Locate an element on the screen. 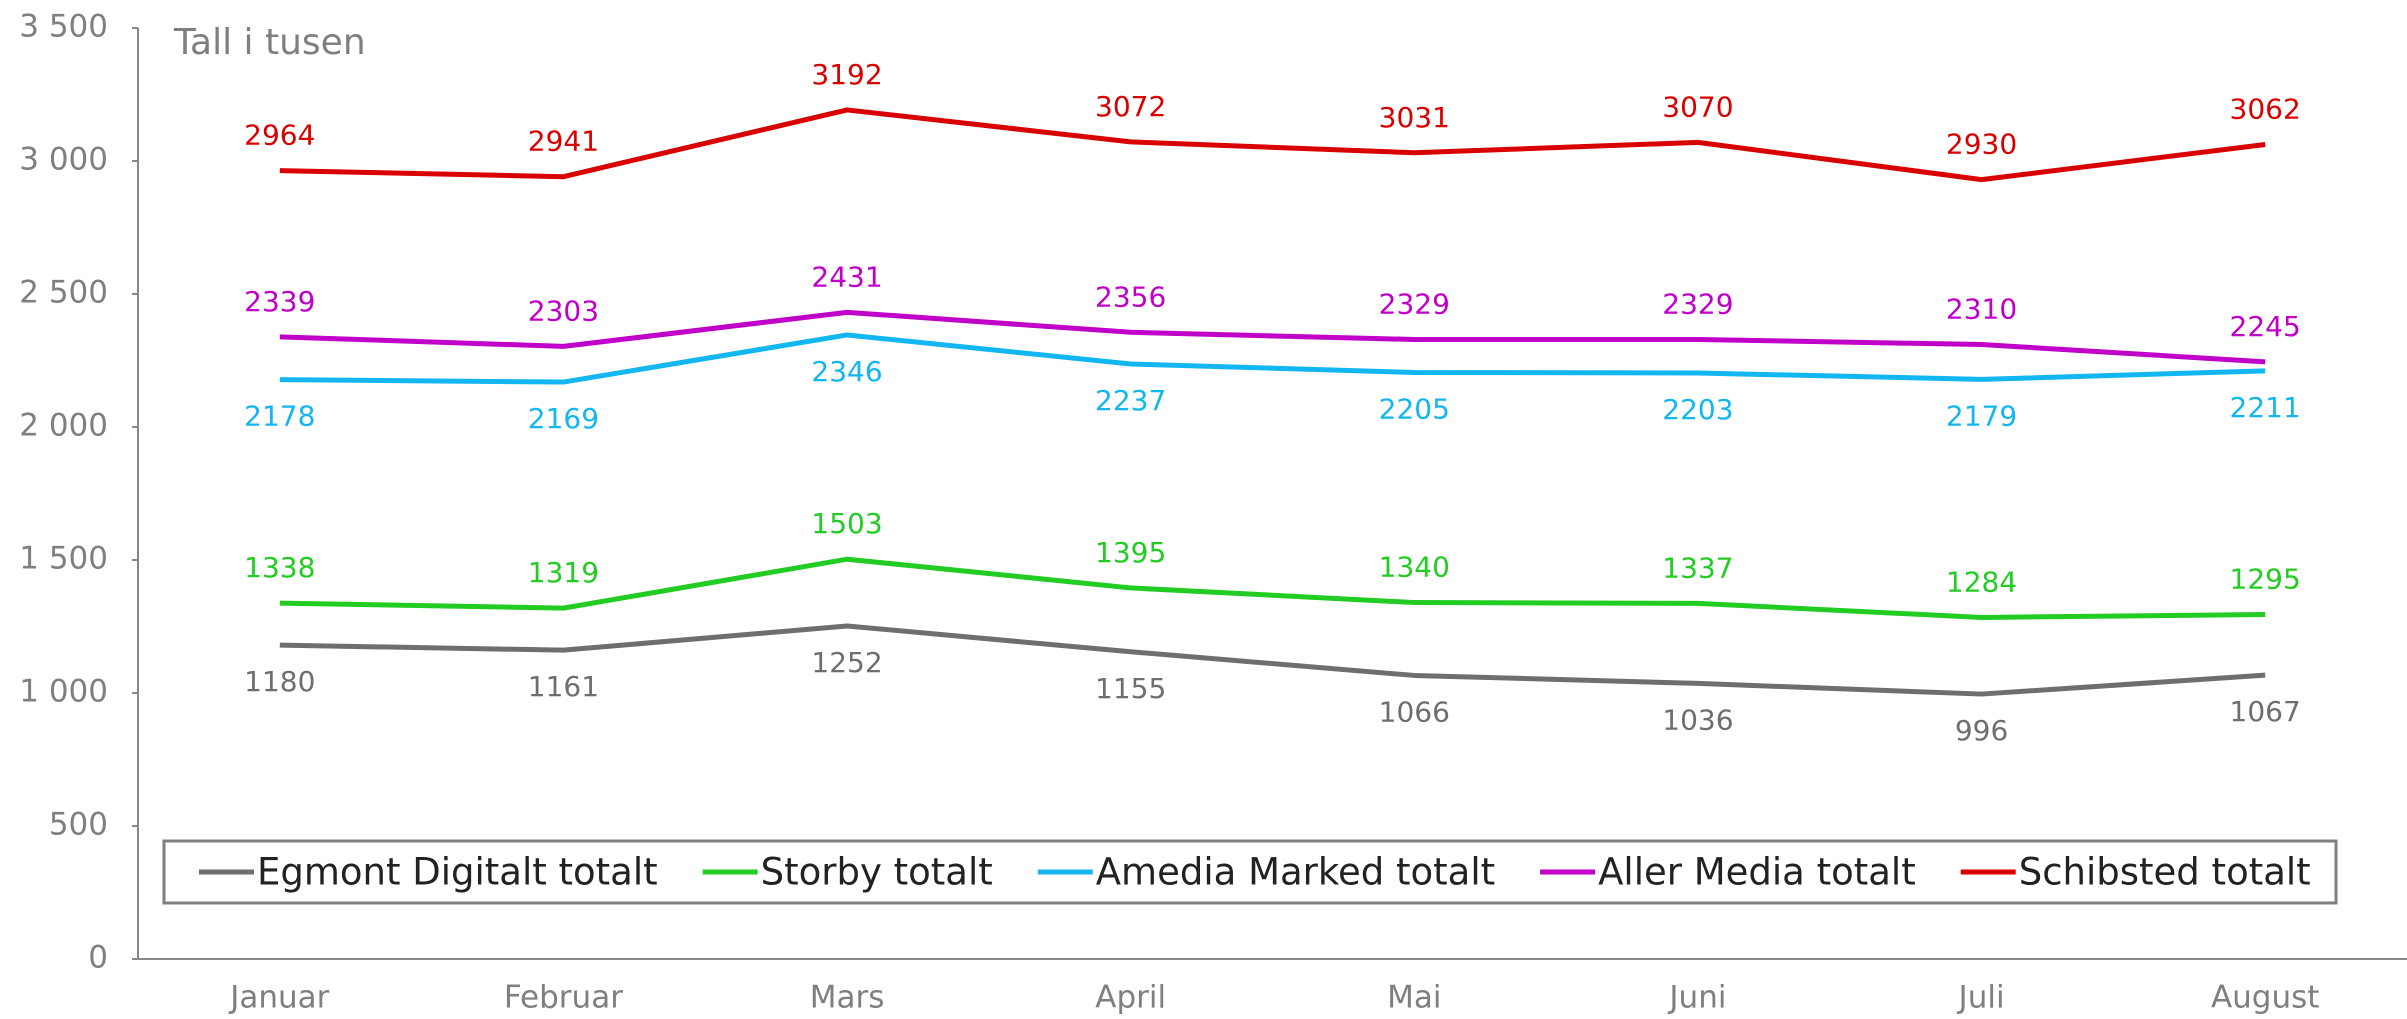 This screenshot has height=1019, width=2407. legend-label: Storby totalt is located at coordinates (877, 872).